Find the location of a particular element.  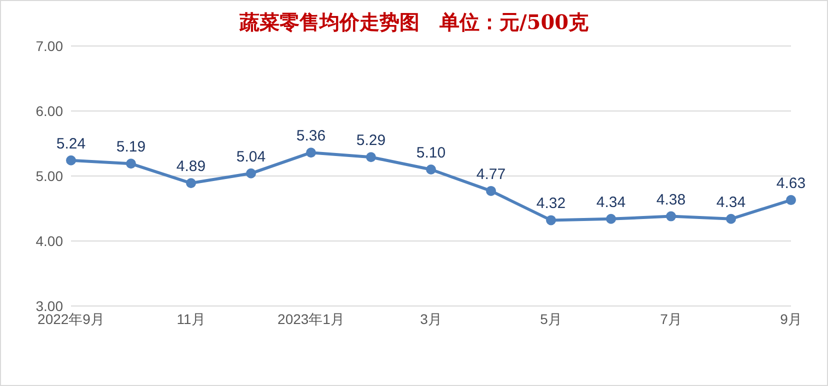

data-label: 5.04 is located at coordinates (251, 157).